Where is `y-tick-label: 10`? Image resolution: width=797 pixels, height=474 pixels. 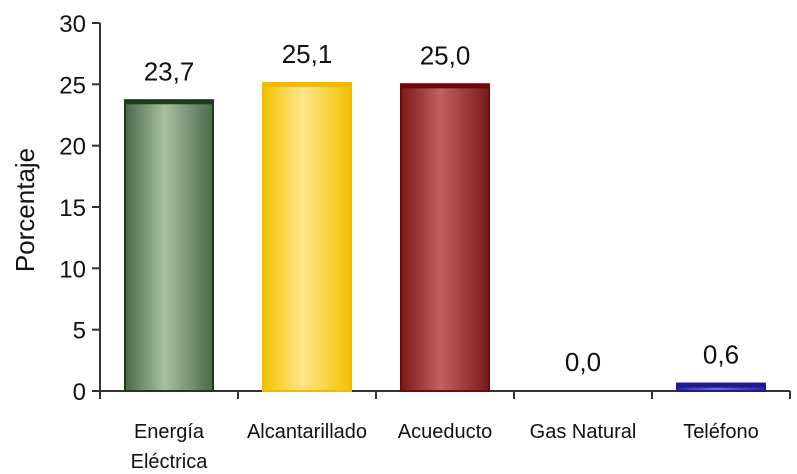
y-tick-label: 10 is located at coordinates (72, 269).